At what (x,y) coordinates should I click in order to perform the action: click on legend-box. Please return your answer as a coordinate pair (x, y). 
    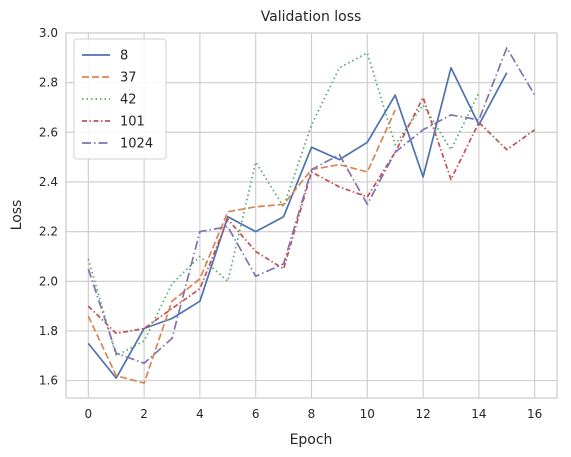
    Looking at the image, I should click on (120, 99).